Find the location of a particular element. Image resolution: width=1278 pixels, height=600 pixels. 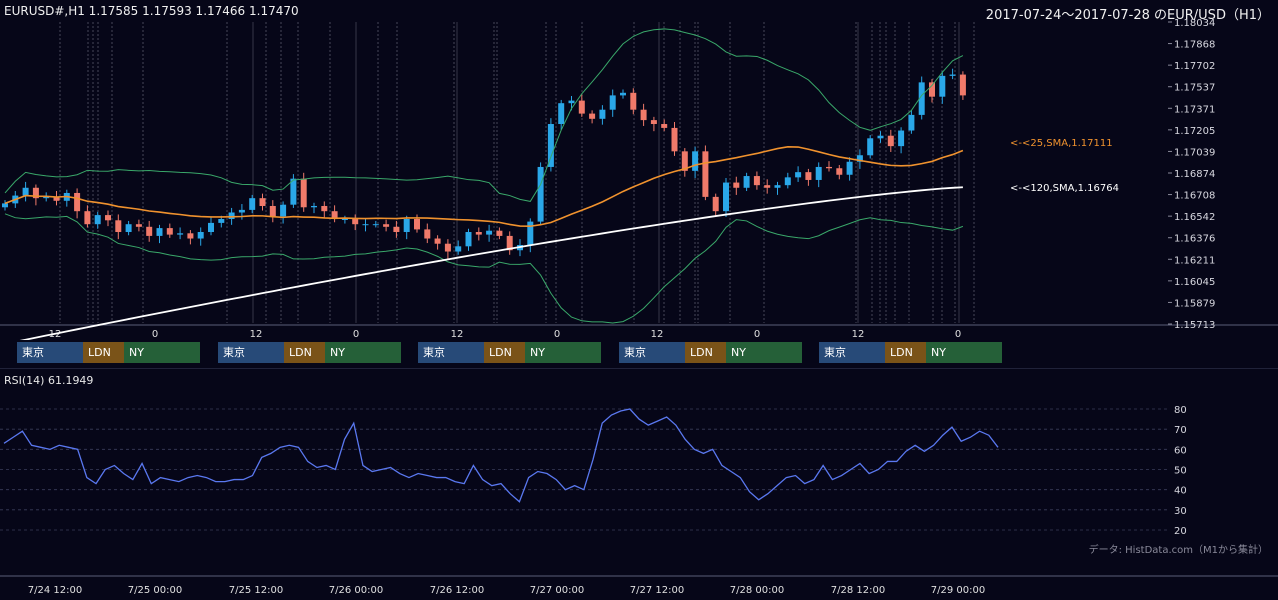

date-label: 7/27 00:00 is located at coordinates (557, 590).